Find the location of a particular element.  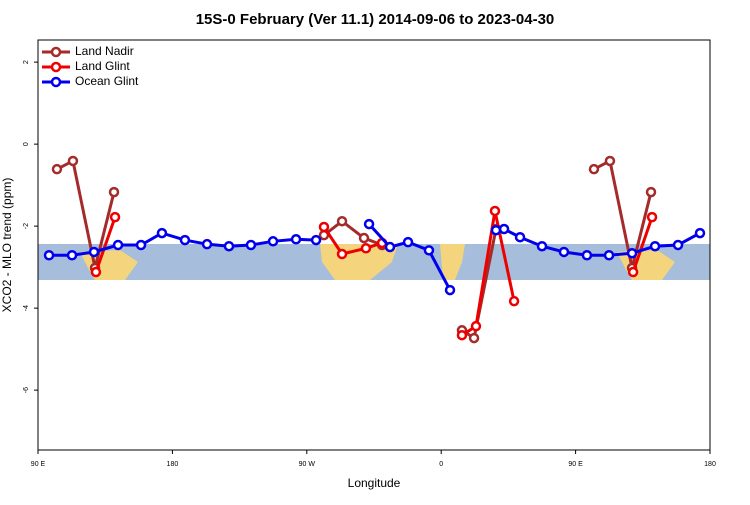

x-tick-label: 0 is located at coordinates (441, 464).